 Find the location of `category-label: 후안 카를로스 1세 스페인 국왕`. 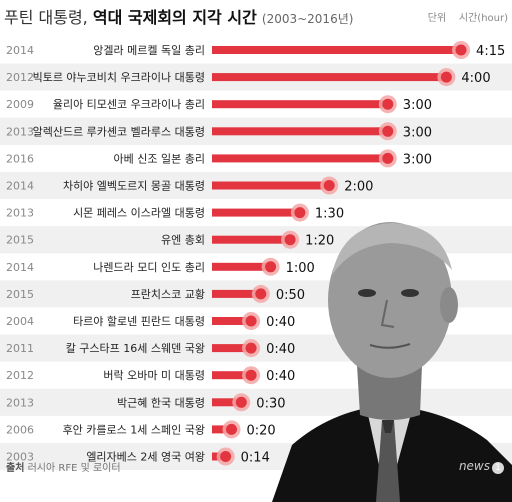

category-label: 후안 카를로스 1세 스페인 국왕 is located at coordinates (134, 429).